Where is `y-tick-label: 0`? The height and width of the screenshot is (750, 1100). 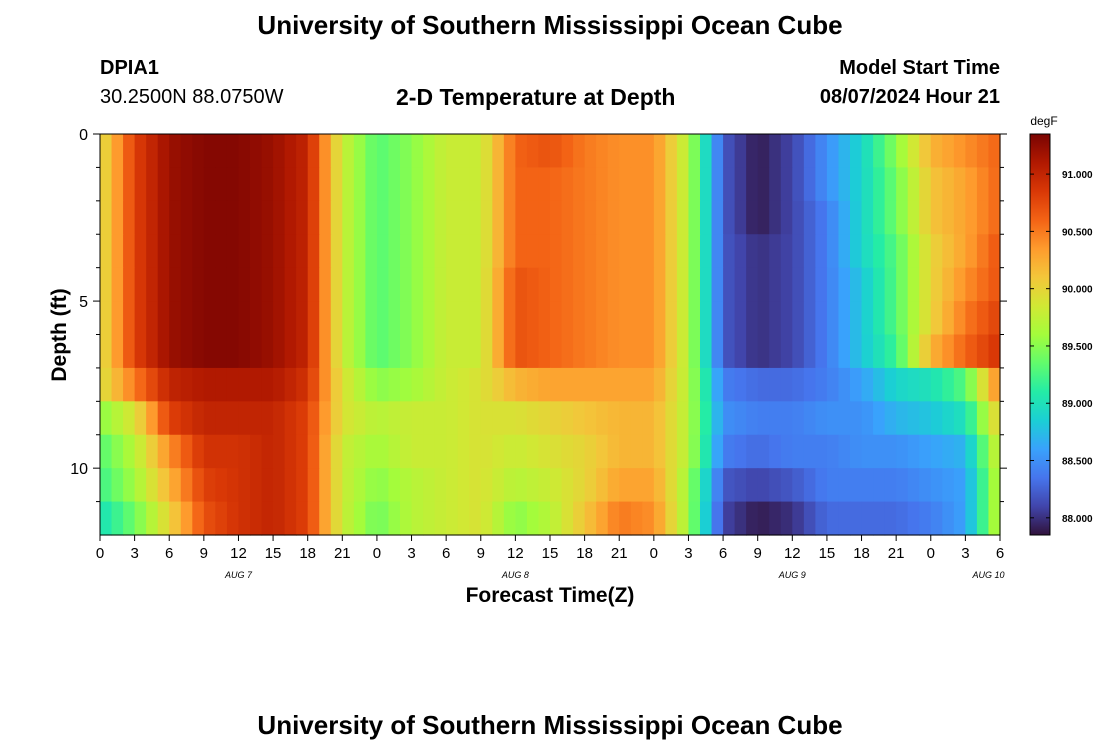 y-tick-label: 0 is located at coordinates (83, 135).